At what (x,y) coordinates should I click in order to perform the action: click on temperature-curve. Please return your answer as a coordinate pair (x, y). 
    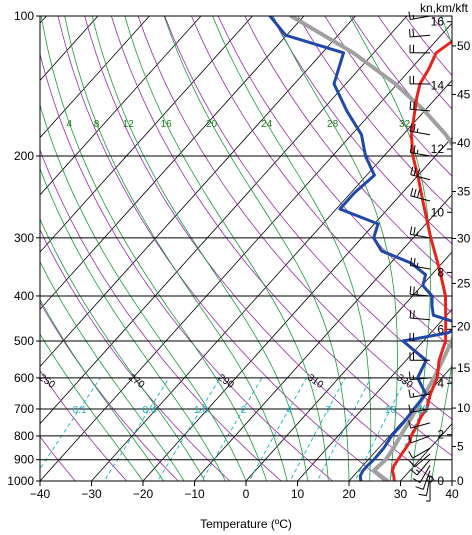
    Looking at the image, I should click on (421, 260).